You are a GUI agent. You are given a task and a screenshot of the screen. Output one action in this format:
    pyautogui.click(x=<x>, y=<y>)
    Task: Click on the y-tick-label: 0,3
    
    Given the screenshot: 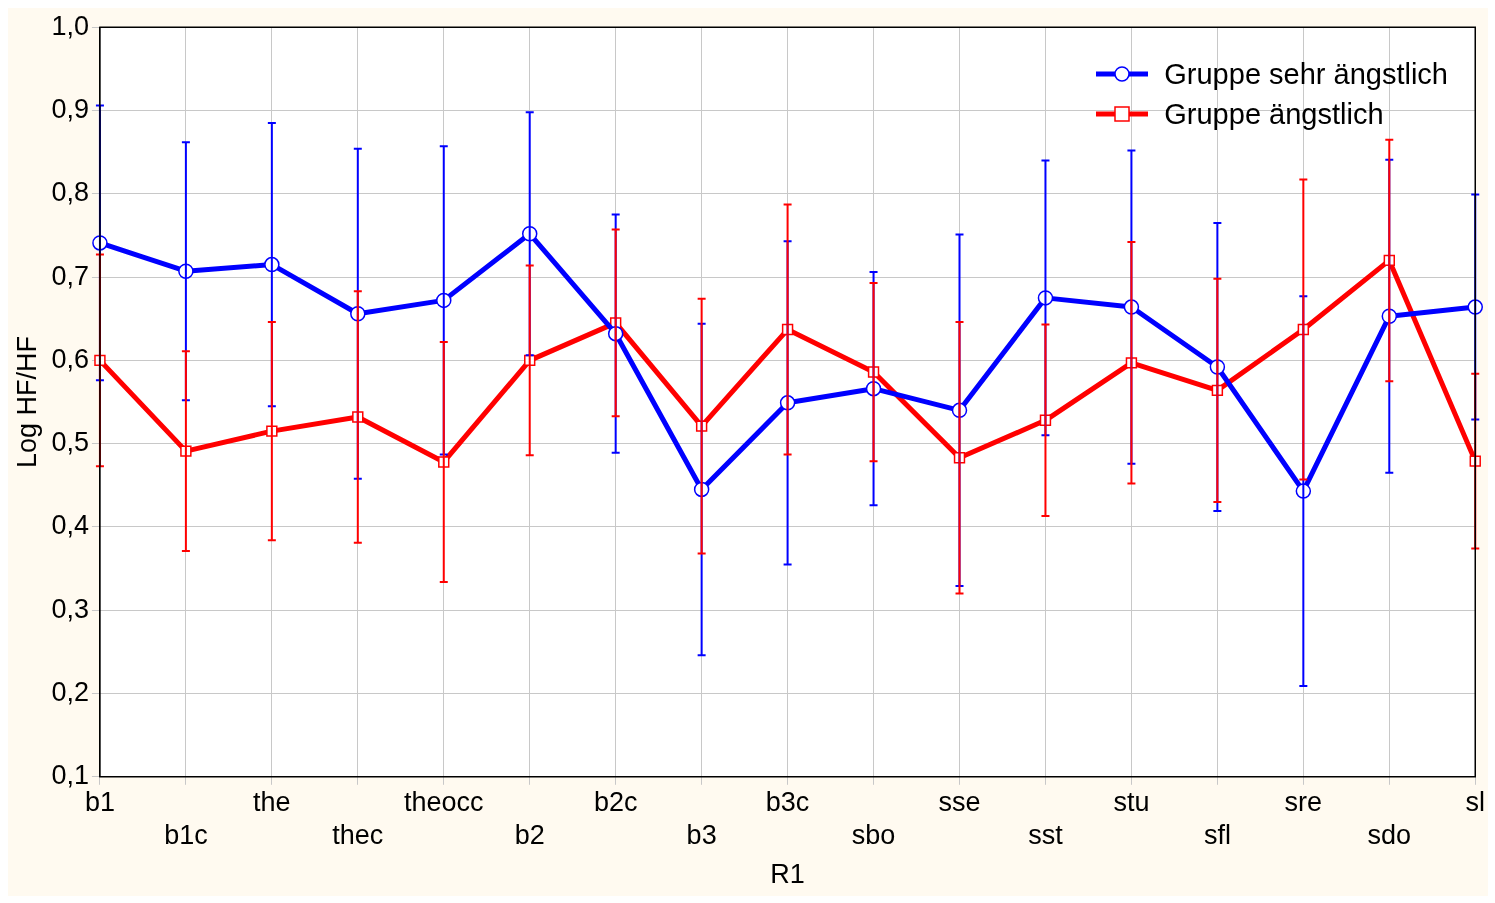 What is the action you would take?
    pyautogui.click(x=70, y=608)
    